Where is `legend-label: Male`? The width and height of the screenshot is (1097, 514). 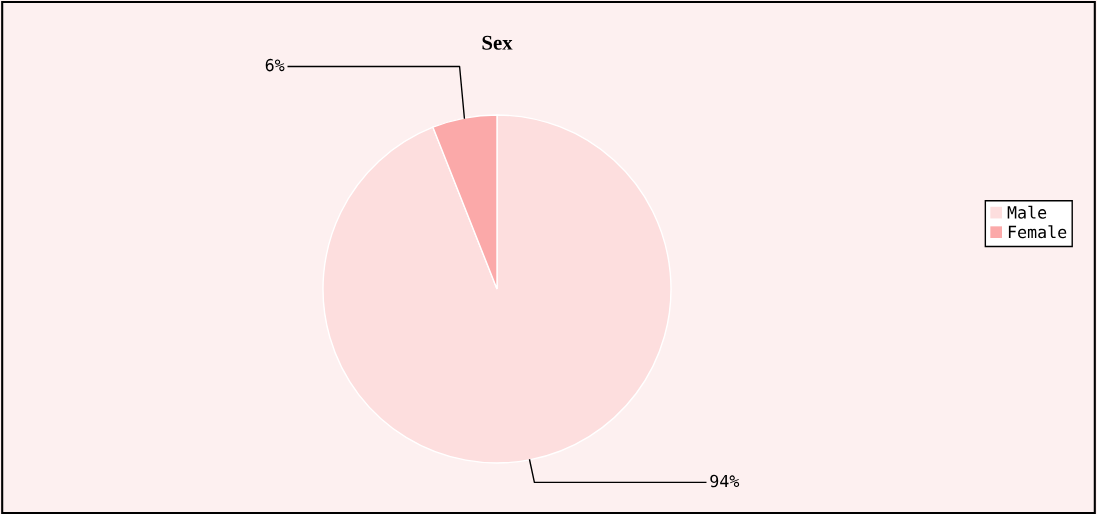 legend-label: Male is located at coordinates (1027, 212).